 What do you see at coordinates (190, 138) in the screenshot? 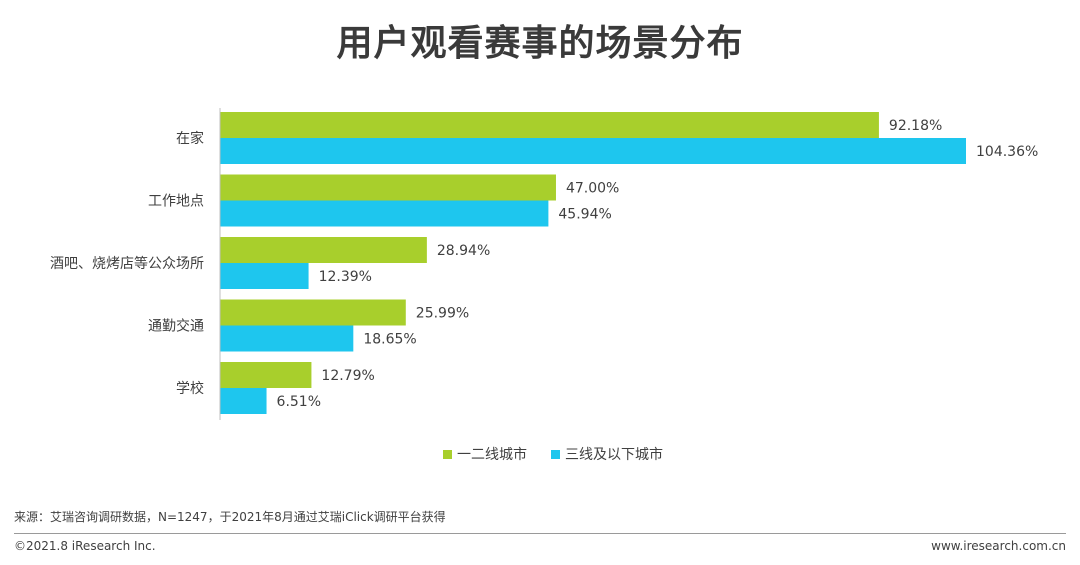
I see `category-label: 在家` at bounding box center [190, 138].